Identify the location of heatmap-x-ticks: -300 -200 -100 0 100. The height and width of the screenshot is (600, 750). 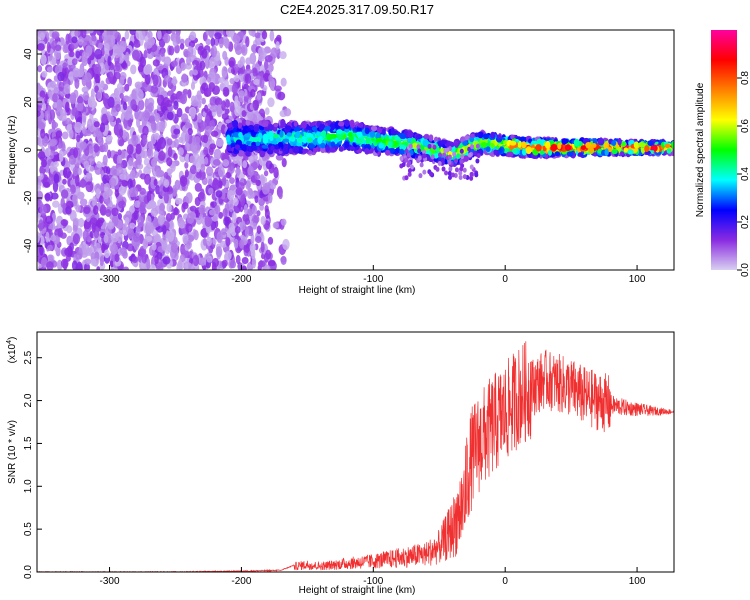
(373, 275).